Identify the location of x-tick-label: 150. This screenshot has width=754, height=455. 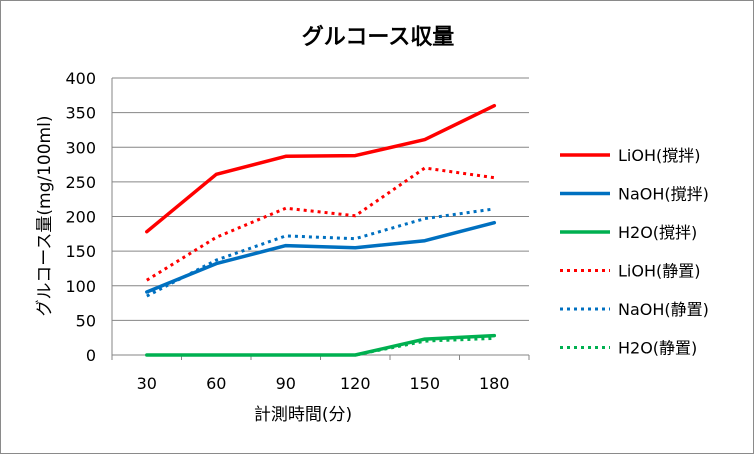
(424, 383).